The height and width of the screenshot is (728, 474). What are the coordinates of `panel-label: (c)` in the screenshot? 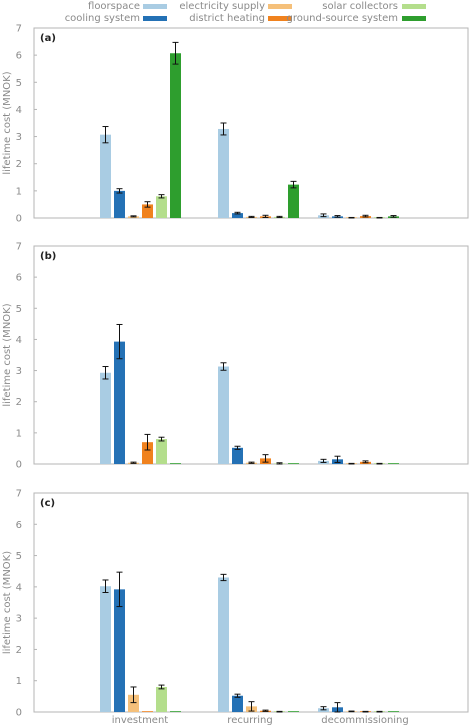 It's located at (47, 503).